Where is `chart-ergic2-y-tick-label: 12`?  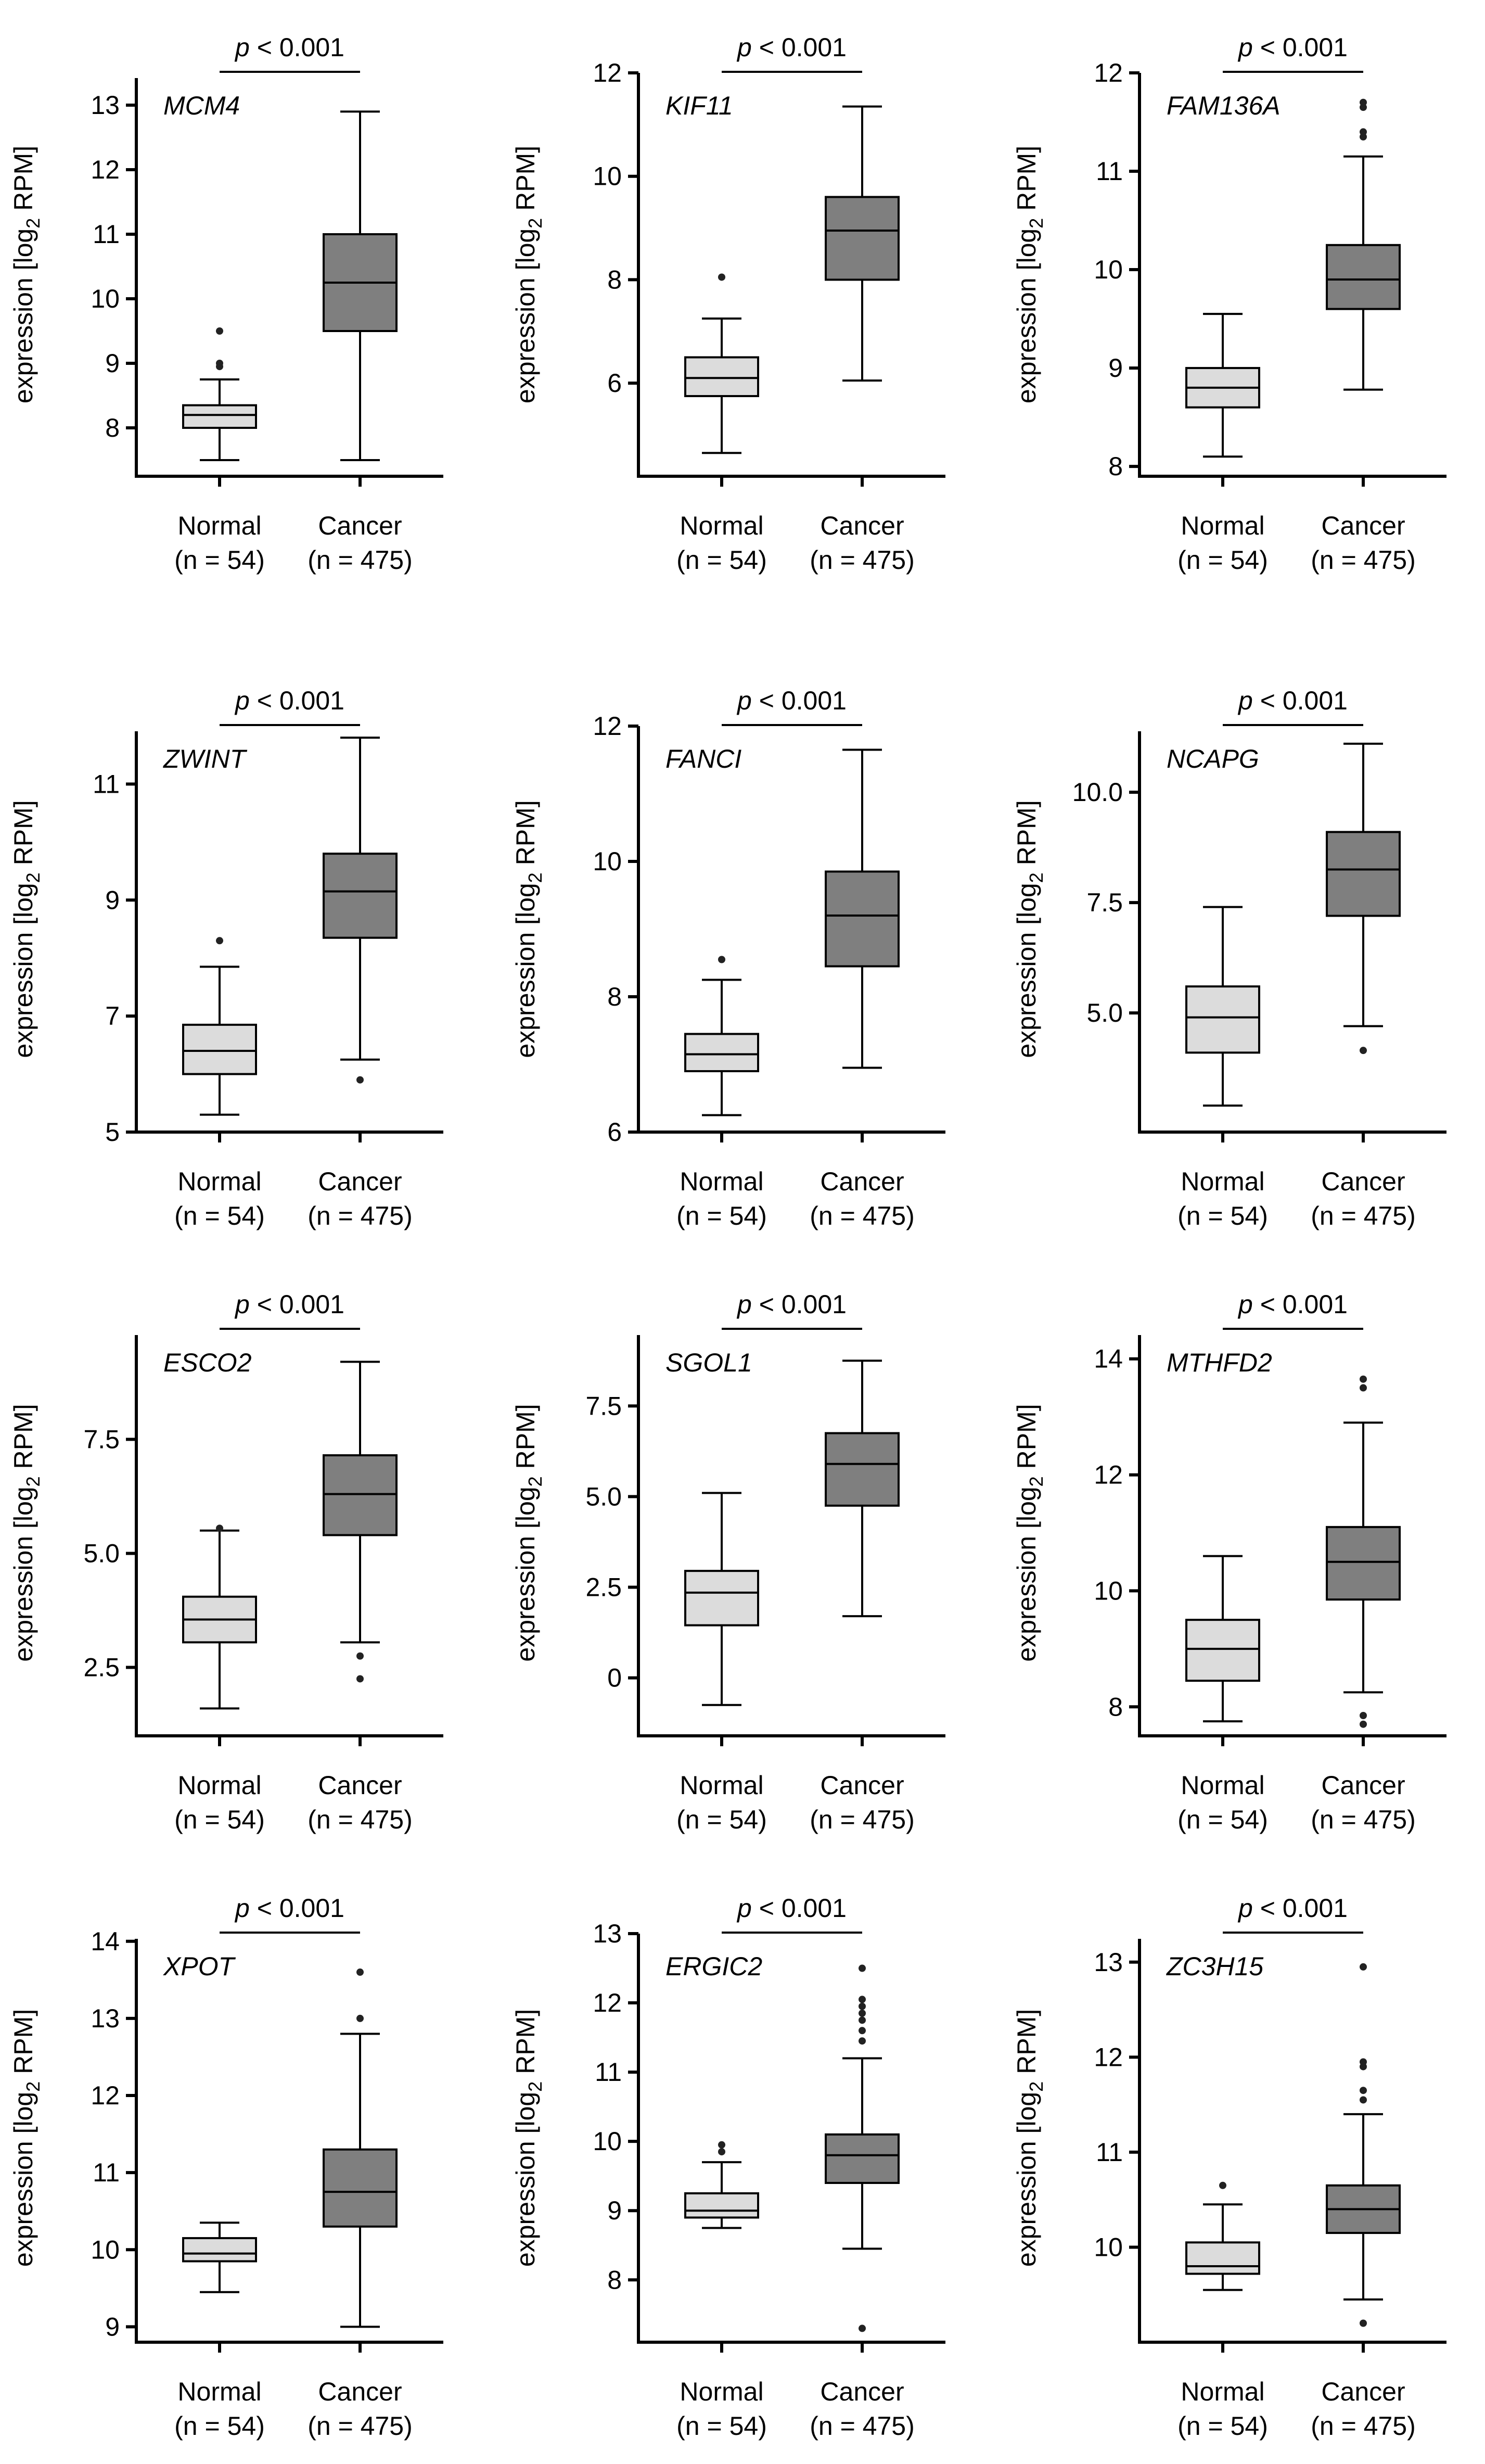
chart-ergic2-y-tick-label: 12 is located at coordinates (607, 2002).